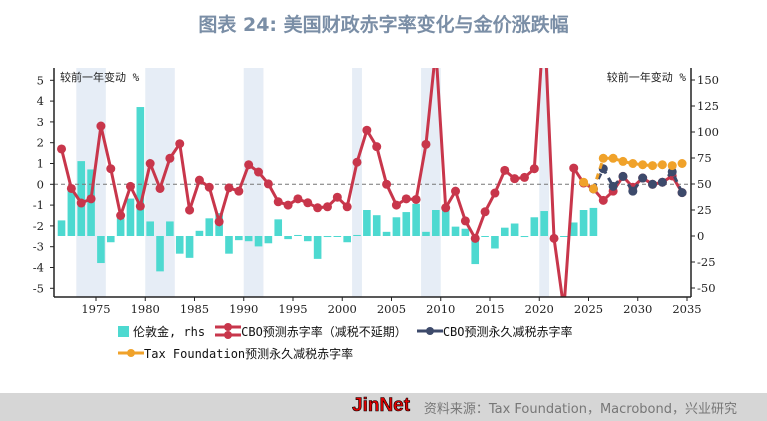  Describe the element at coordinates (704, 210) in the screenshot. I see `right-tick-label: 25` at that location.